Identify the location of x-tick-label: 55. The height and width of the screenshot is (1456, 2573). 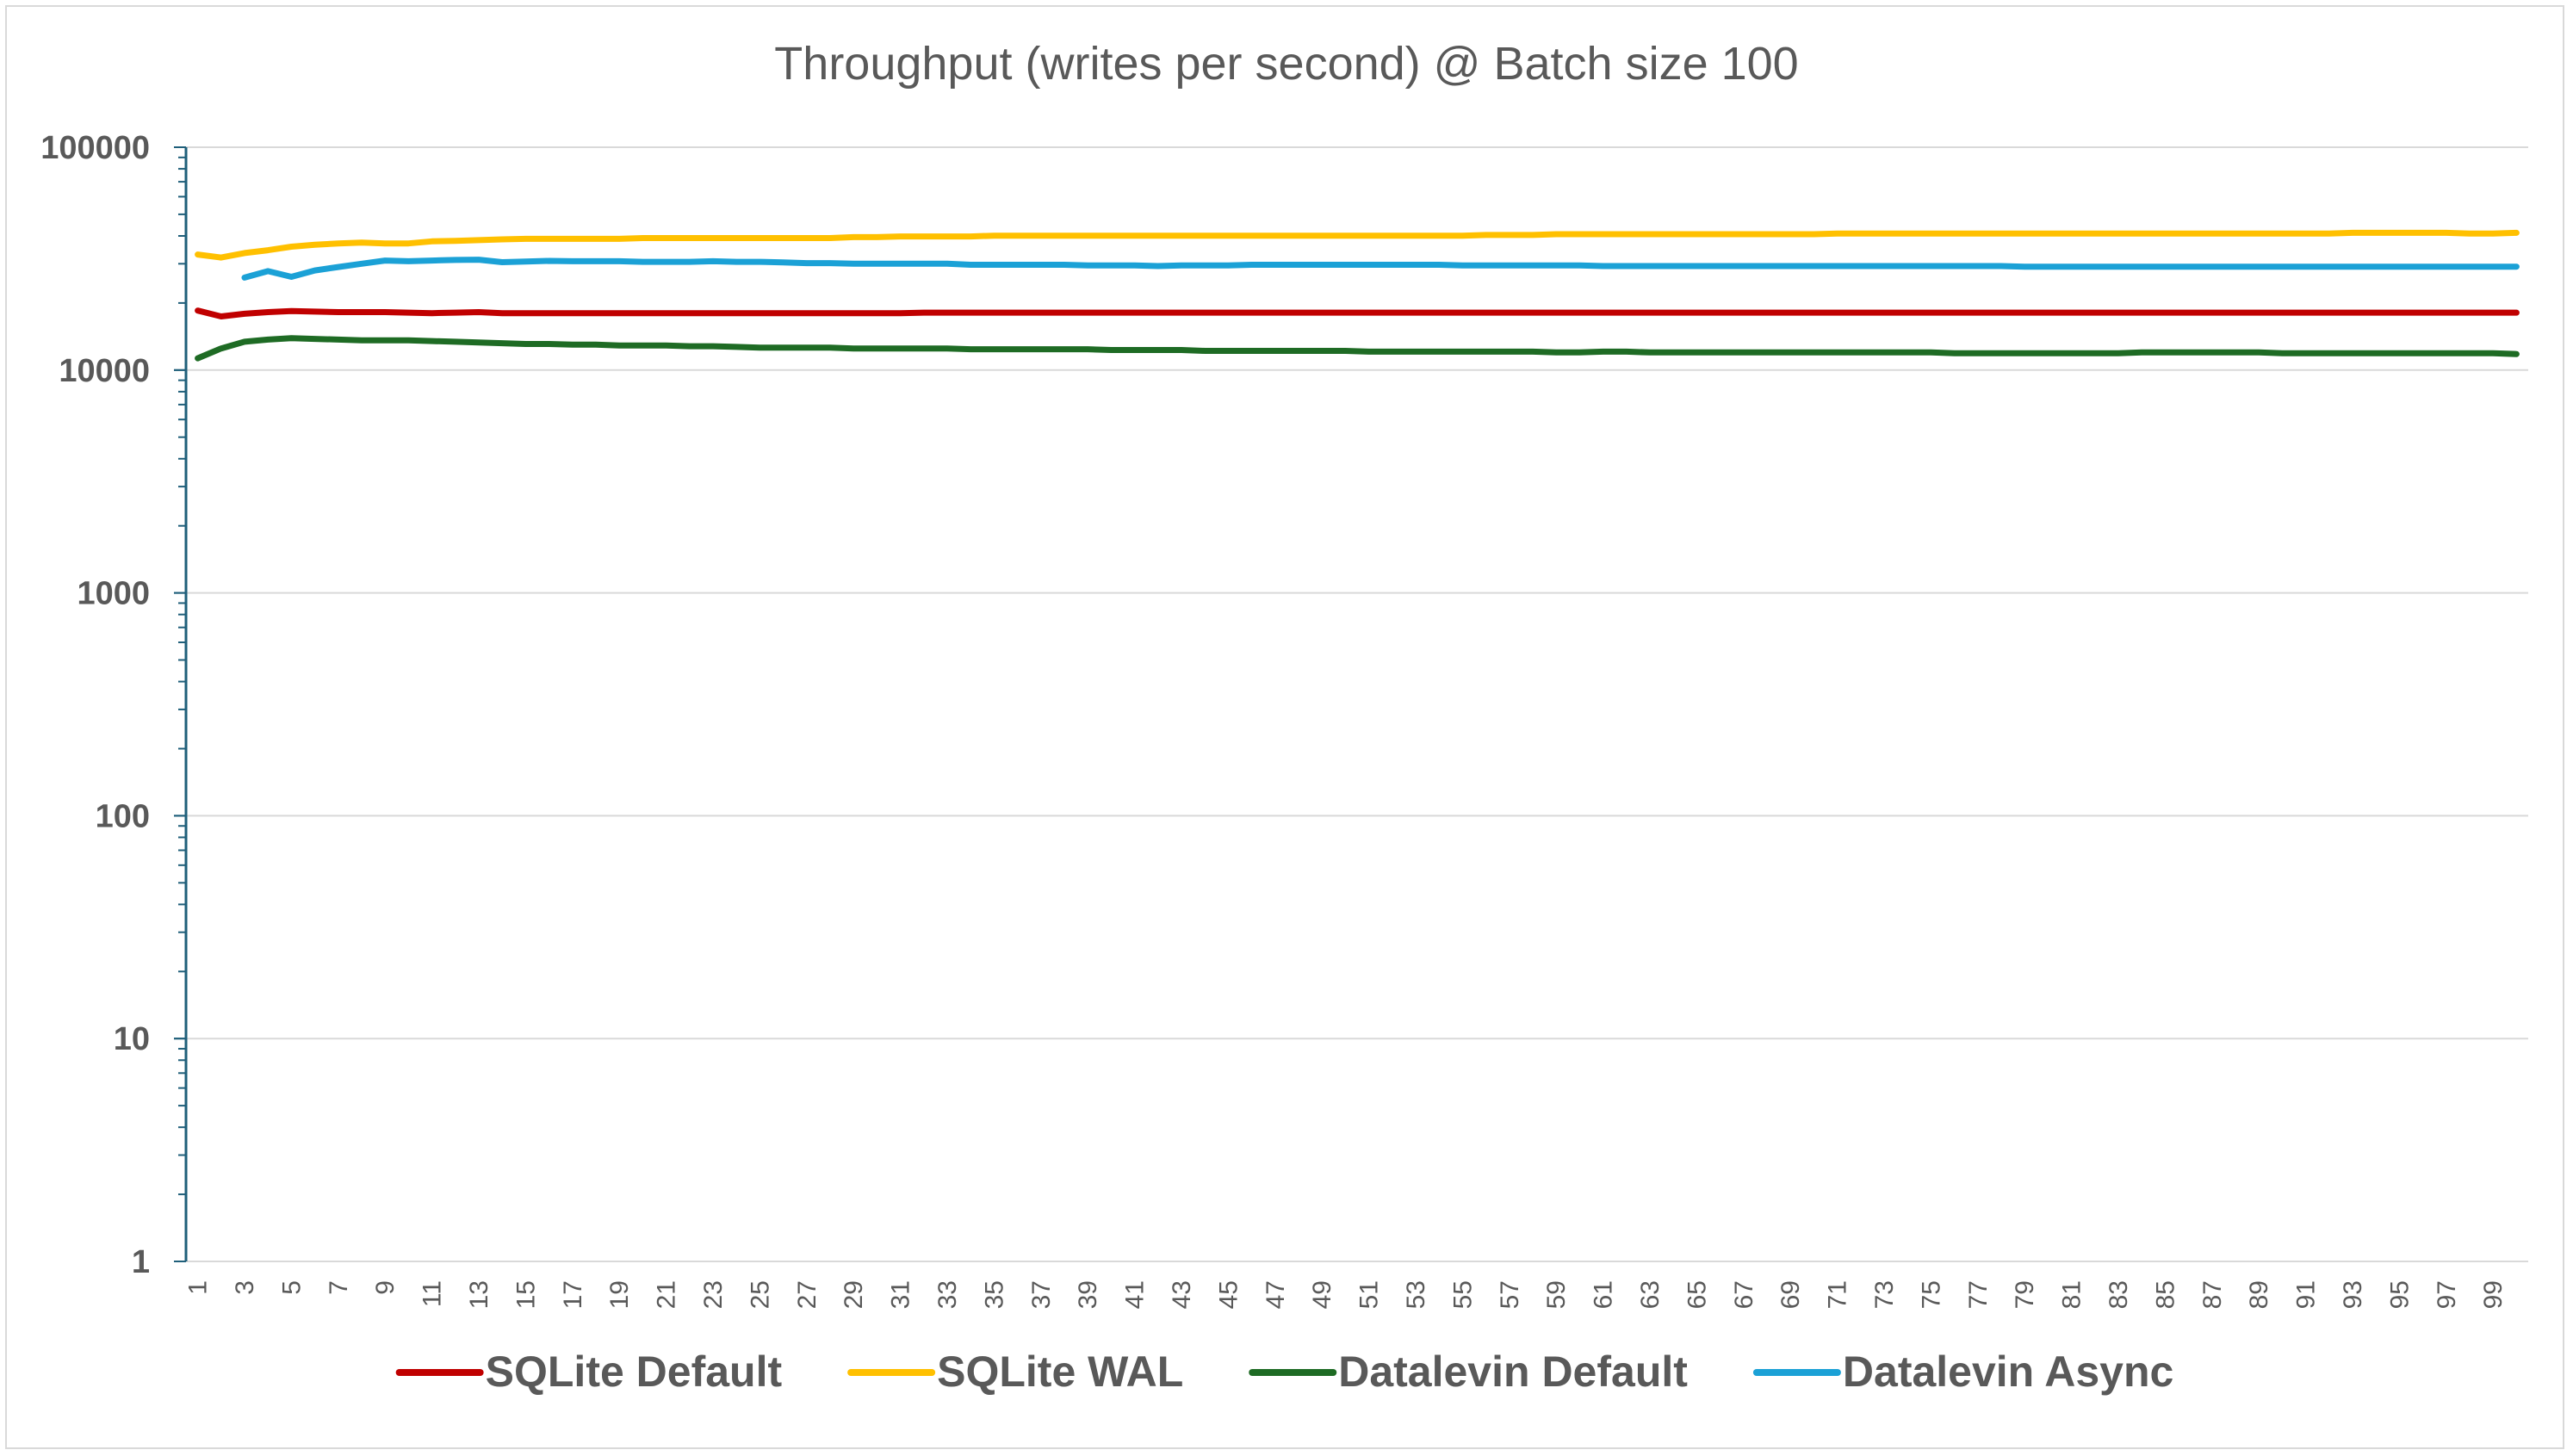
(1463, 1294).